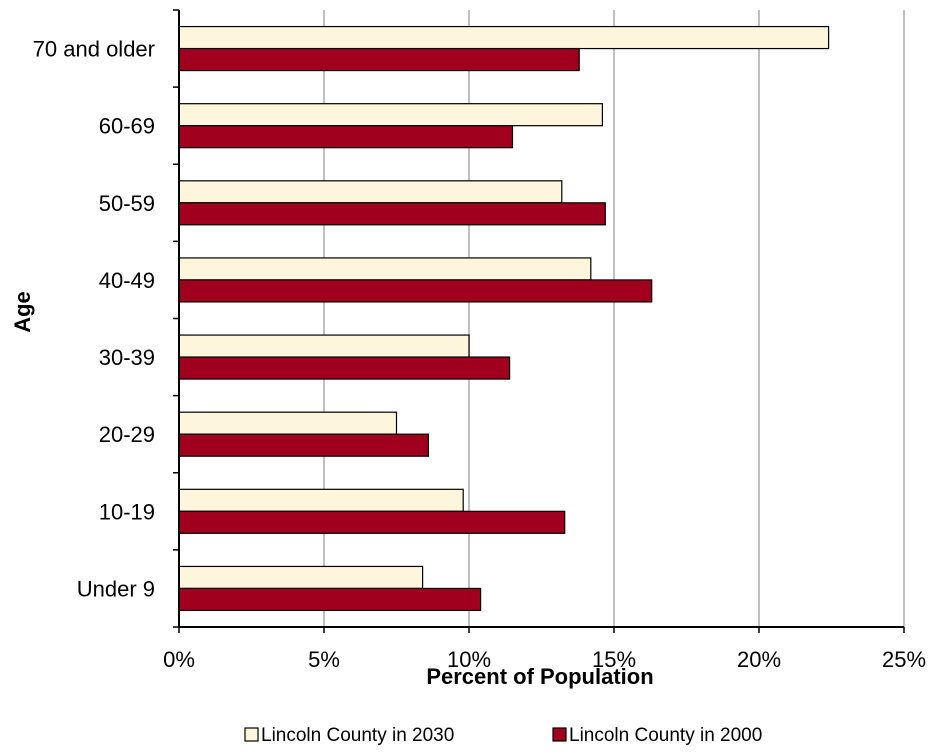  I want to click on legend-label: Lincoln County in 2030, so click(357, 735).